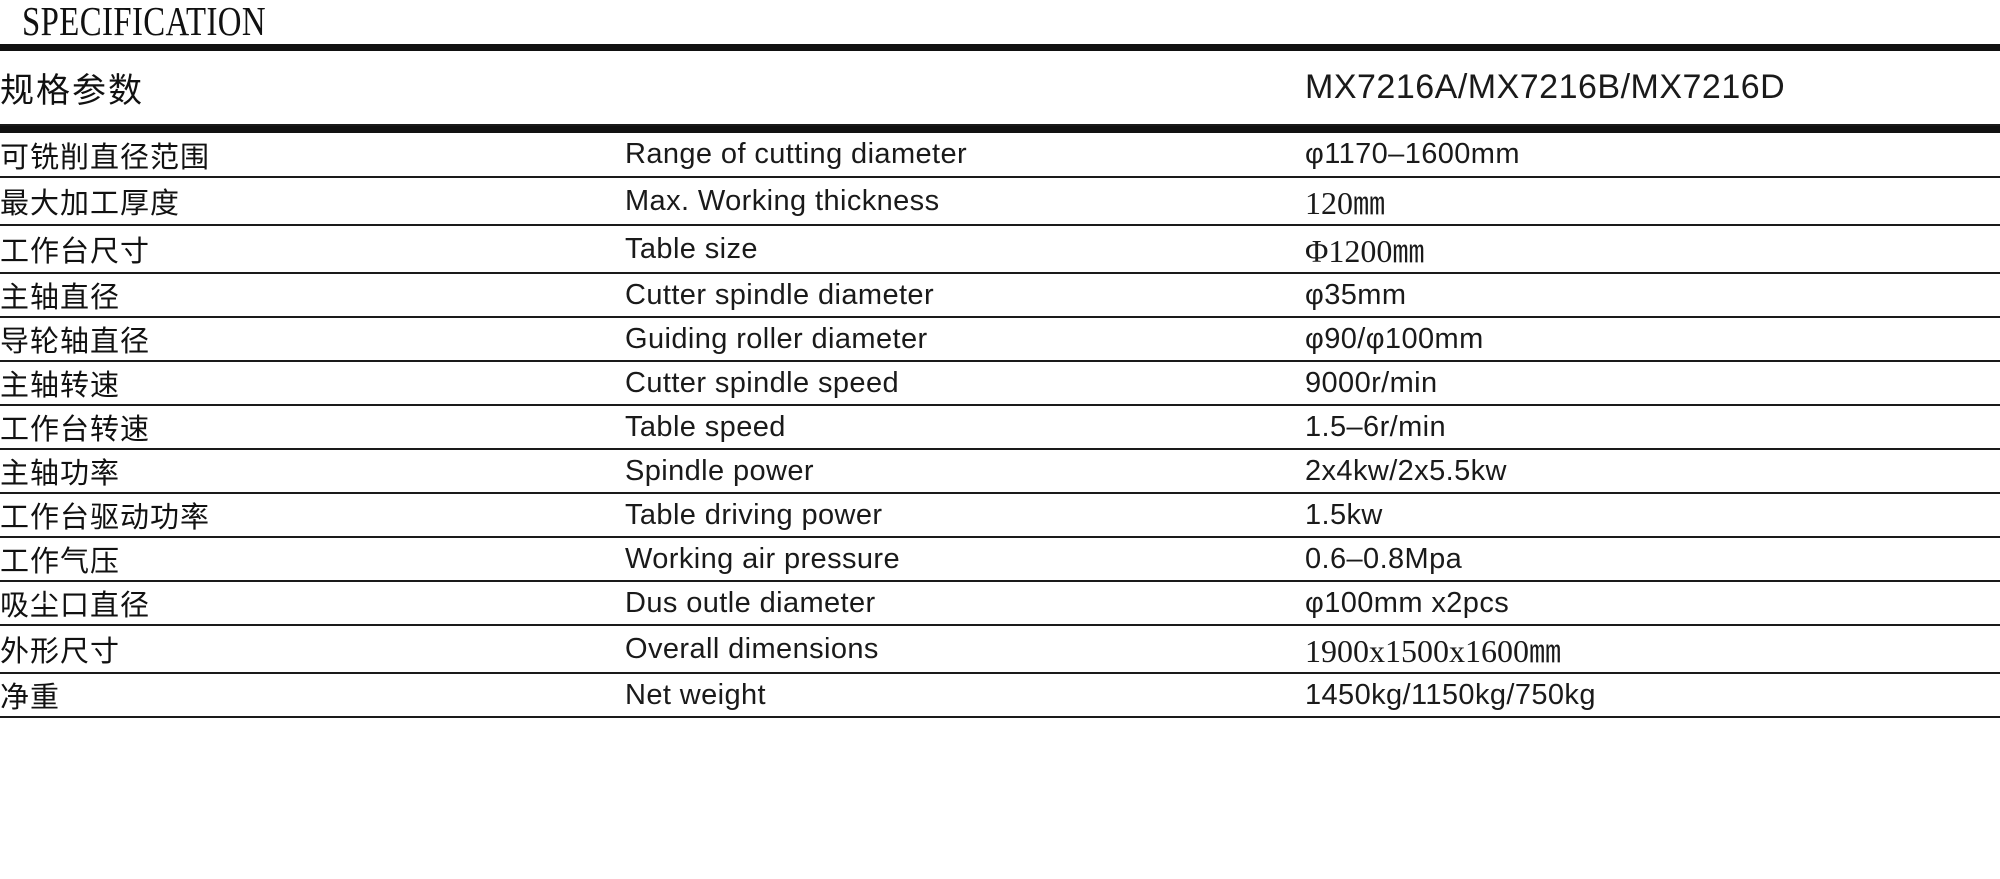 The width and height of the screenshot is (2000, 879). I want to click on spec-label-en: Working air pressure, so click(965, 559).